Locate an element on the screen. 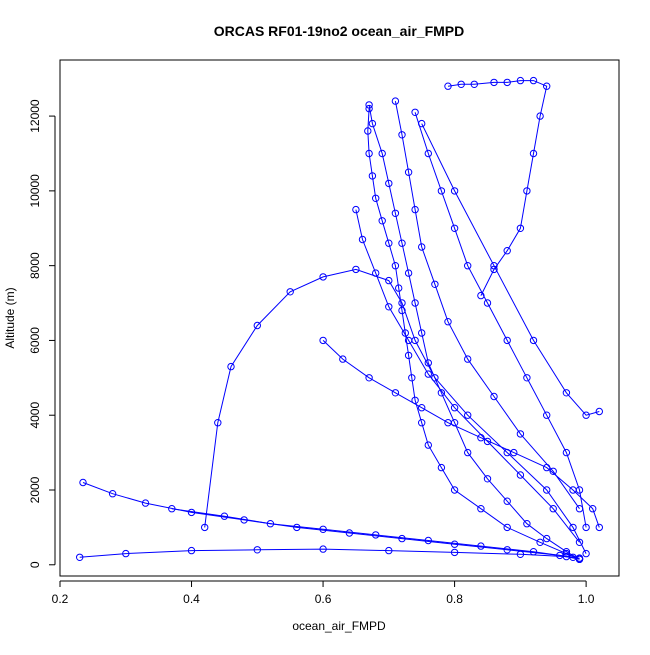  x-axis: 0.2 0.4 0.6 0.8 1.0 is located at coordinates (323, 593).